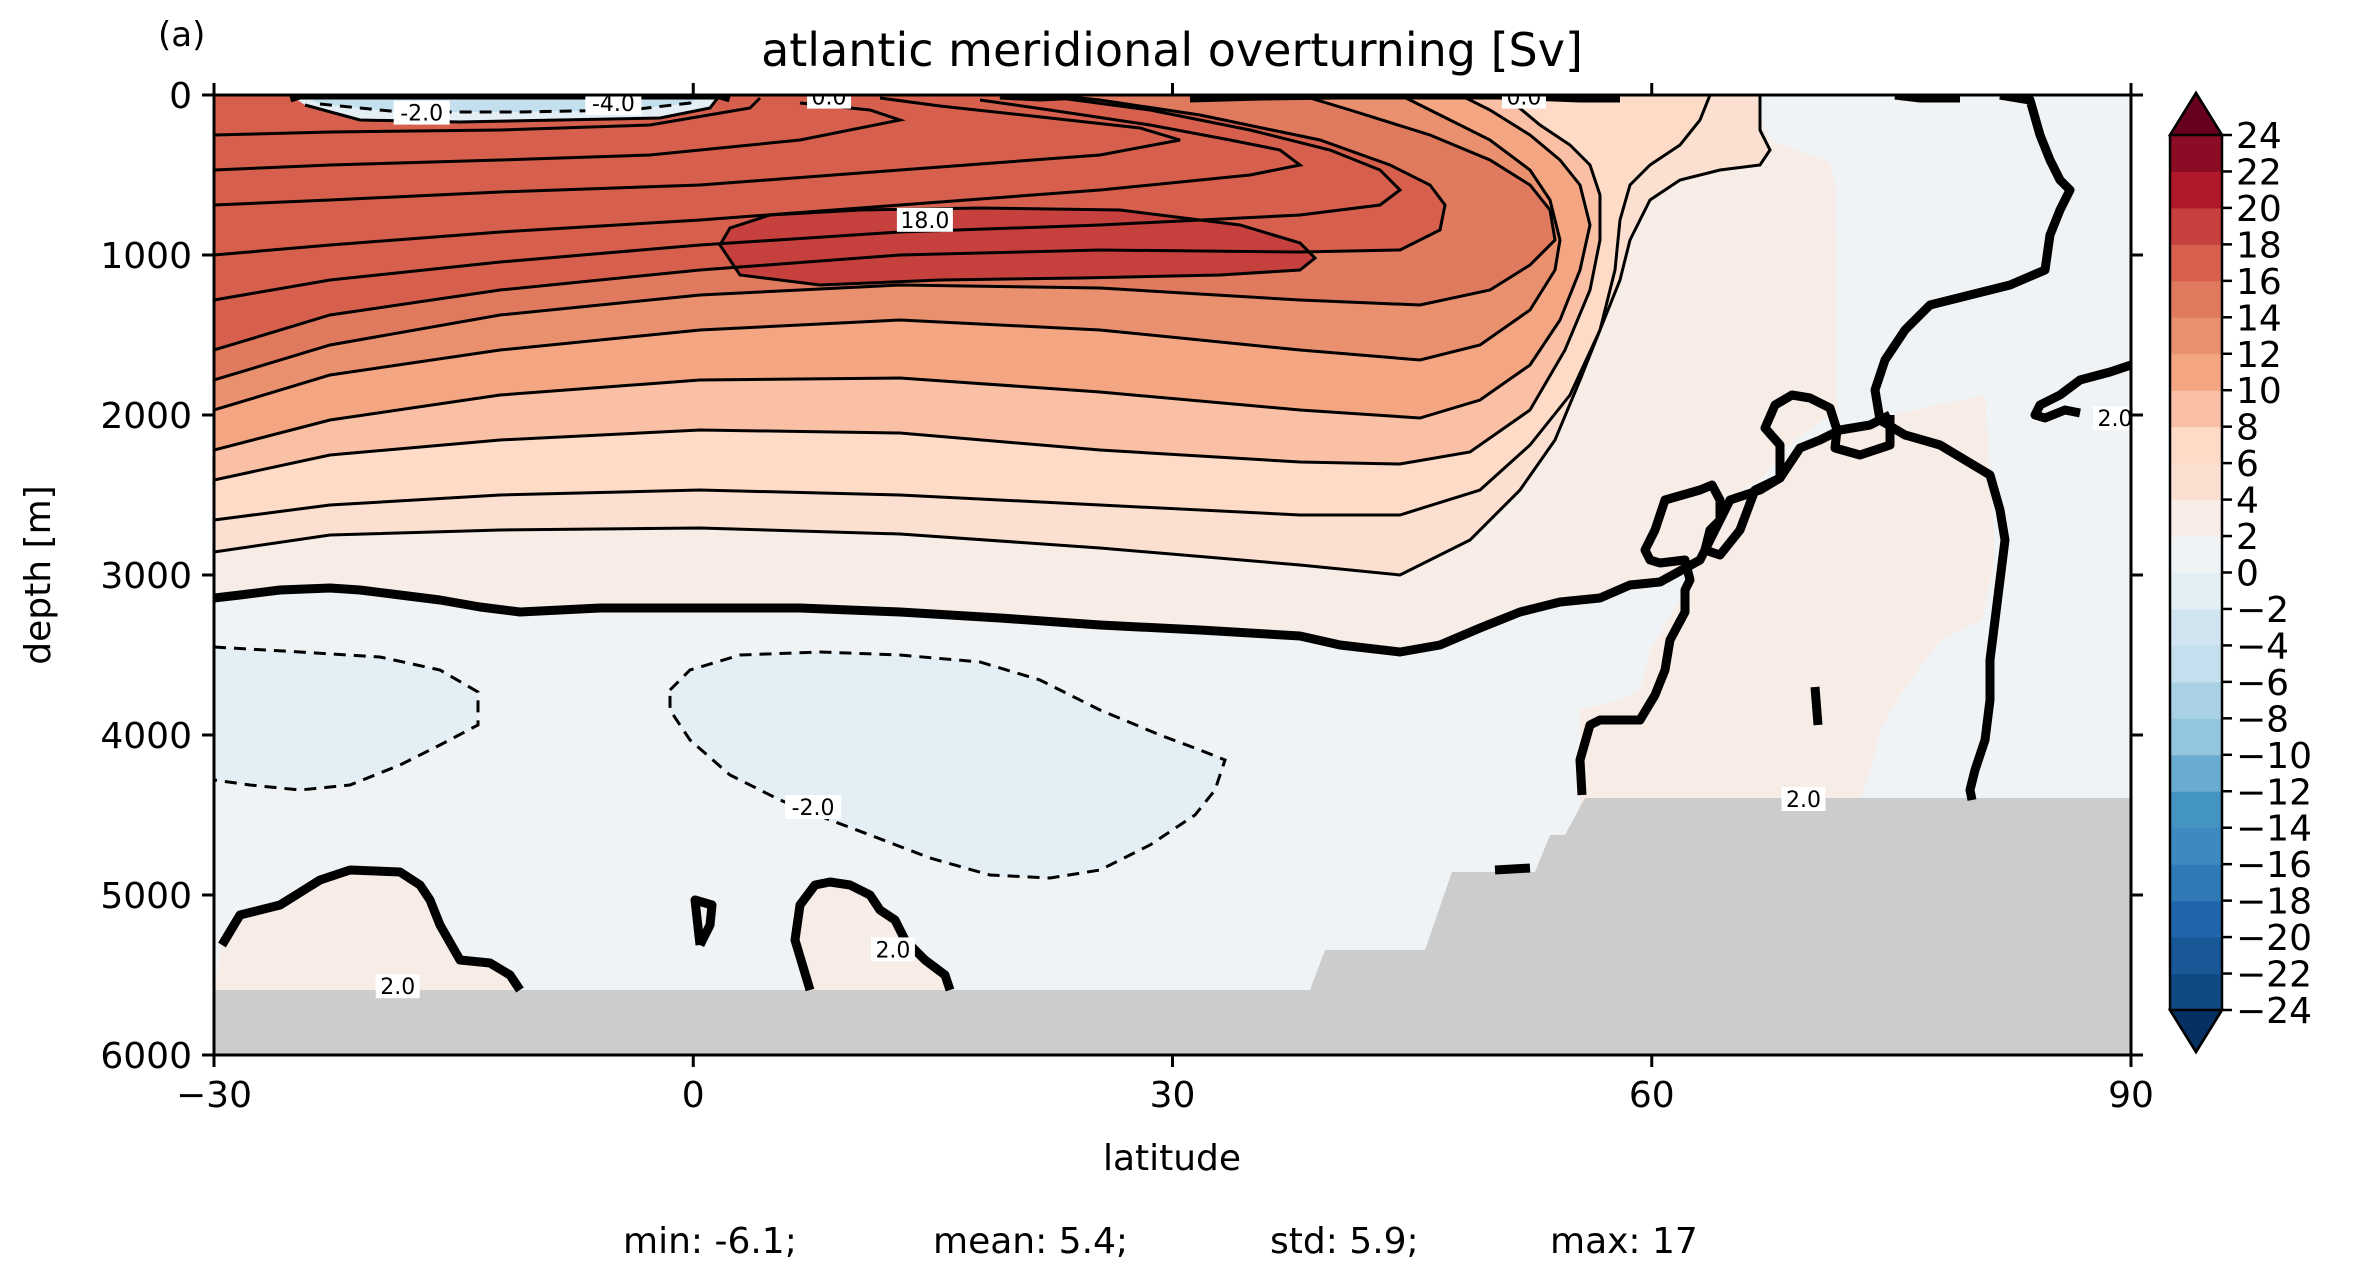 This screenshot has width=2362, height=1263. What do you see at coordinates (2131, 1095) in the screenshot?
I see `x-tick-label: 90` at bounding box center [2131, 1095].